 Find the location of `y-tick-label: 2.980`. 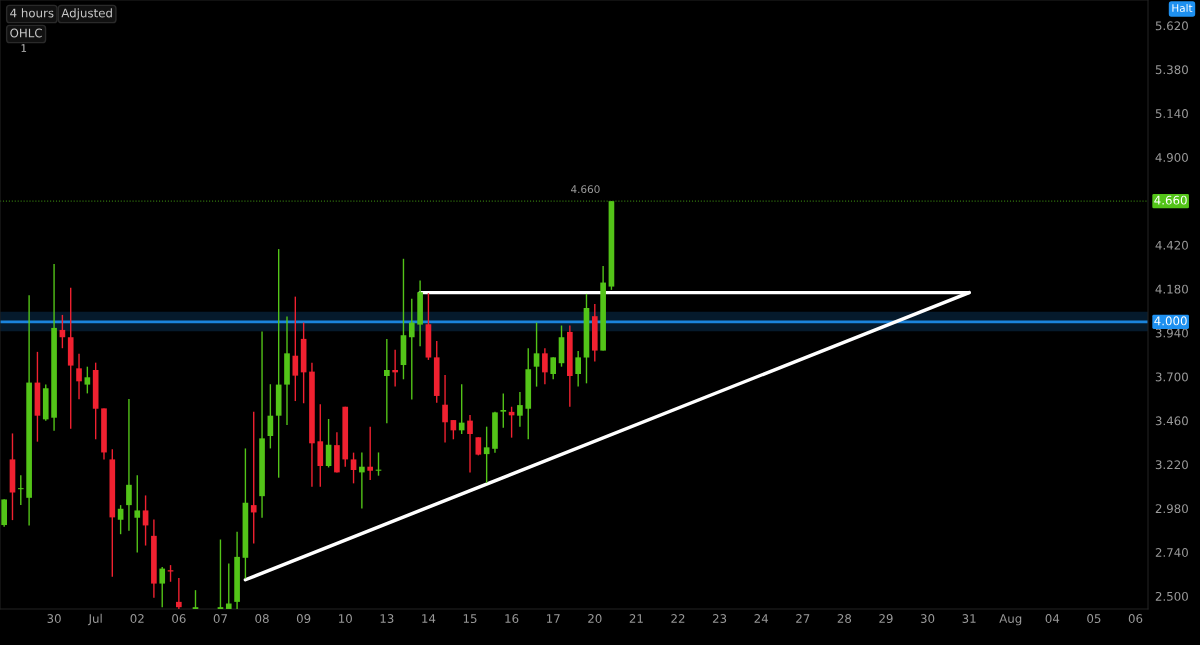

y-tick-label: 2.980 is located at coordinates (1171, 509).